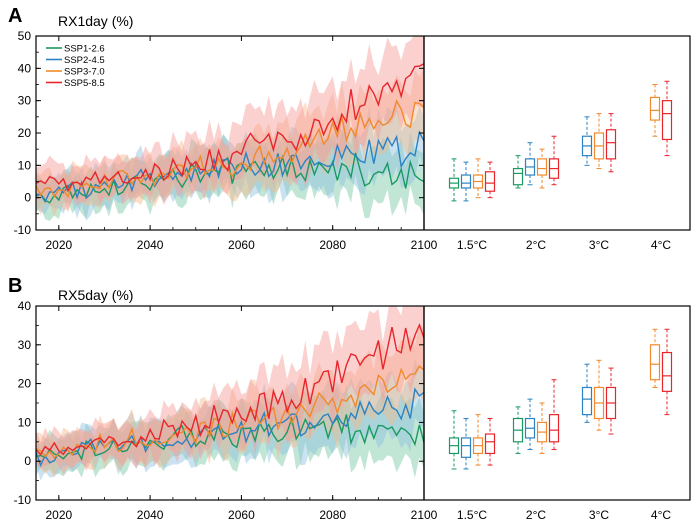  What do you see at coordinates (84, 49) in the screenshot?
I see `legend-label-ssp126: SSP1-2.6` at bounding box center [84, 49].